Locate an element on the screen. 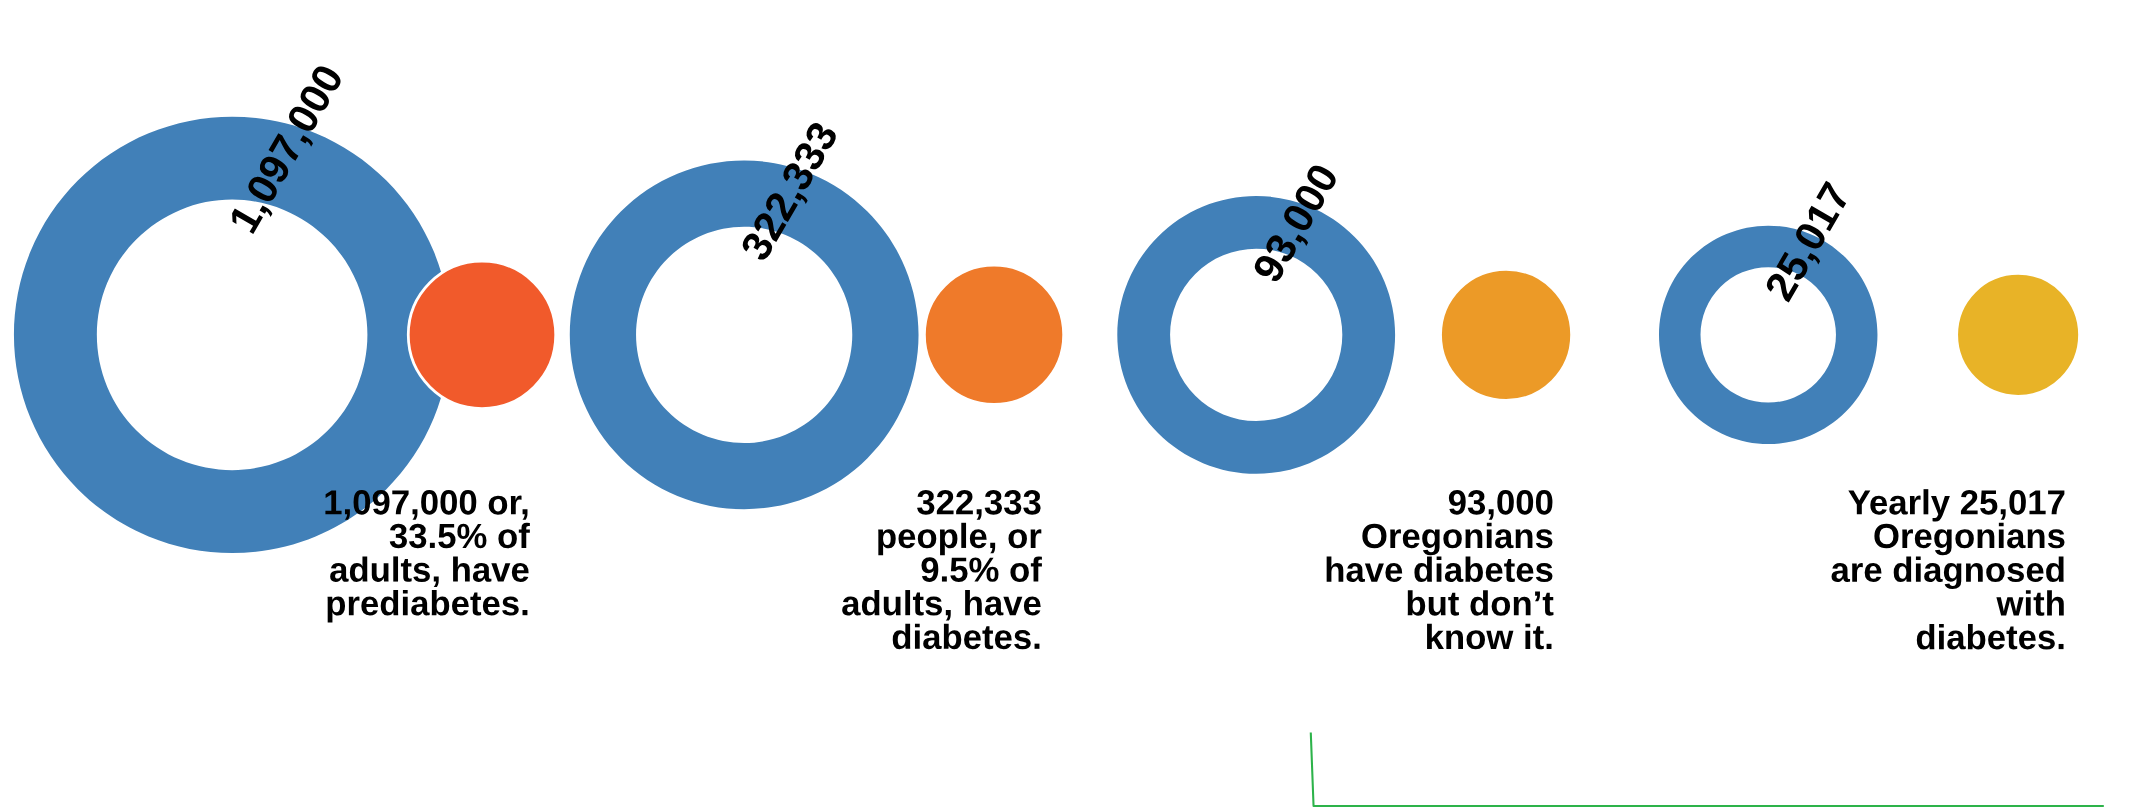  text: 93,000 Oregonians have diabetes but don’t know it. is located at coordinates (1440, 570).